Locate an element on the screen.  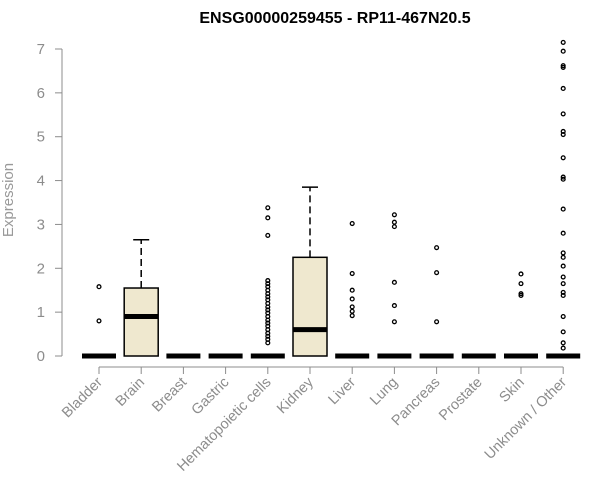
box-lung is located at coordinates (394, 285).